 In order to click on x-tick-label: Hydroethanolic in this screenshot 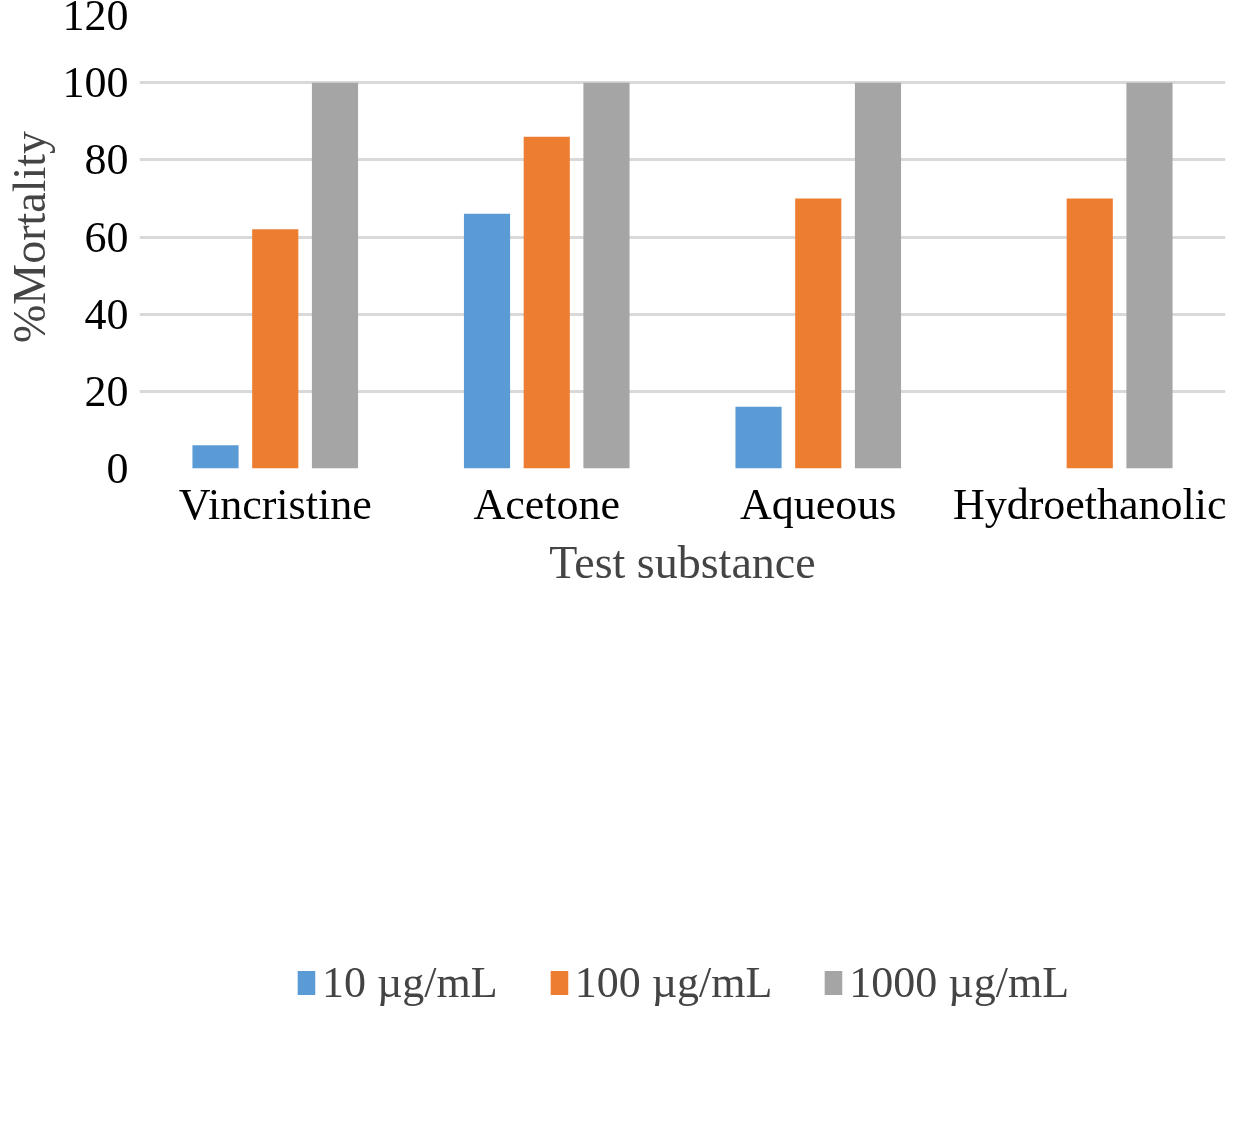, I will do `click(1089, 504)`.